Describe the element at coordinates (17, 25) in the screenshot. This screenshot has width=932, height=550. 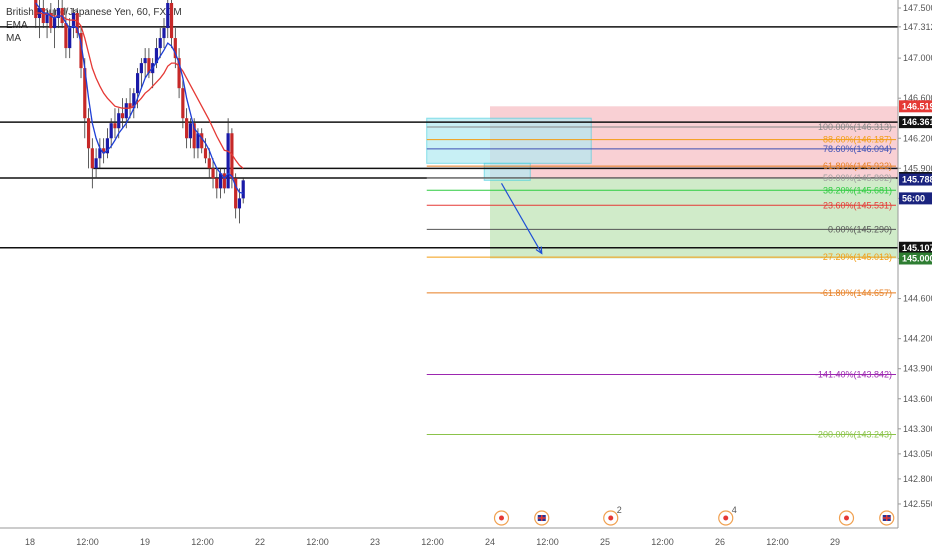
I see `indicator-ema-label: EMA` at that location.